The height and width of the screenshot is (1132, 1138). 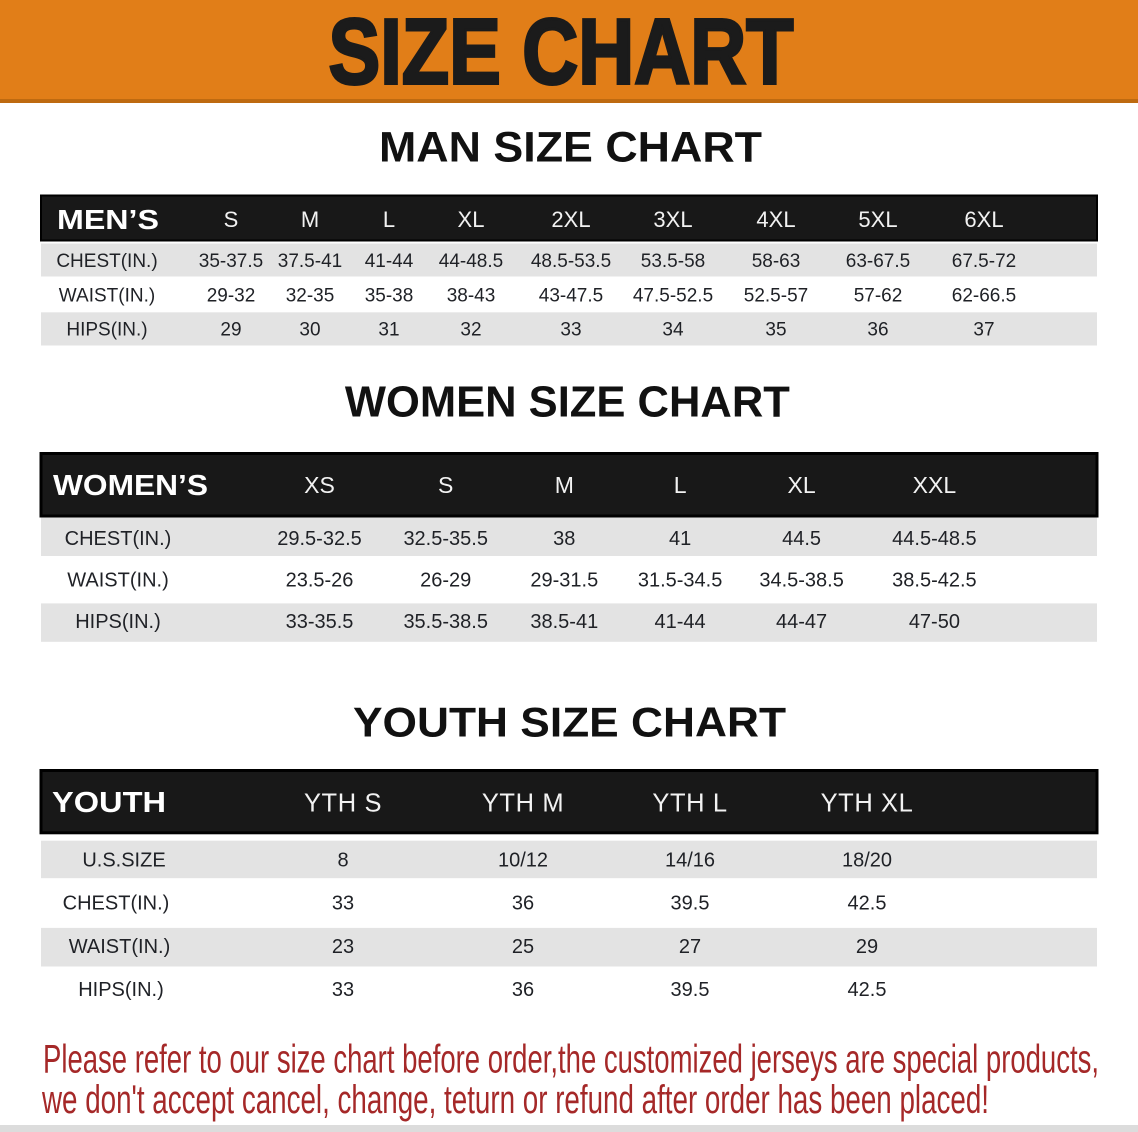 What do you see at coordinates (523, 804) in the screenshot?
I see `svg-text: YTH M` at bounding box center [523, 804].